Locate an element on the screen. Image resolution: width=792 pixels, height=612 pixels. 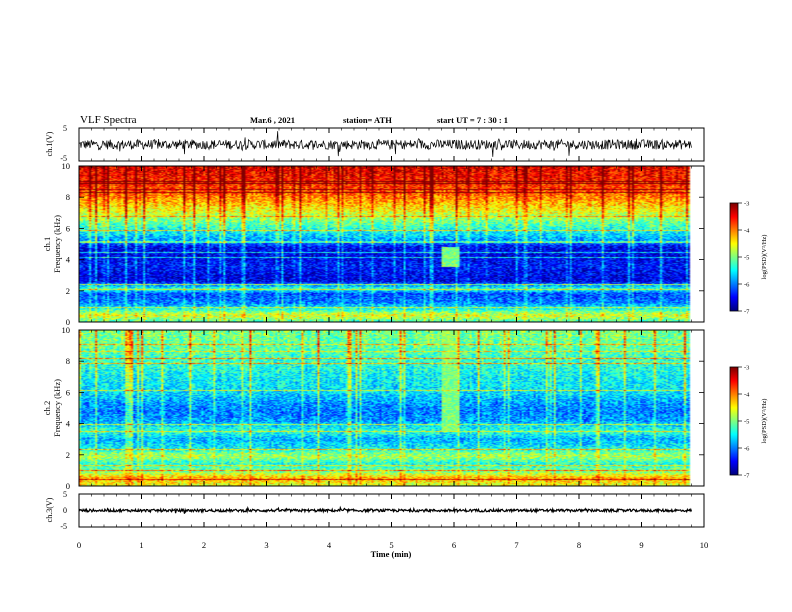
ch3-ytick-bottom: -5 is located at coordinates (63, 526).